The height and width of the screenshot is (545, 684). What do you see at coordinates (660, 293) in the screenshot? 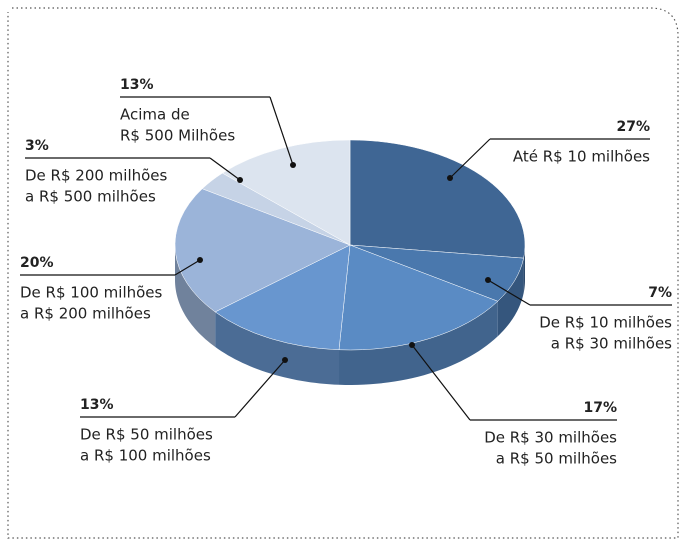
I see `value-label: 7%` at bounding box center [660, 293].